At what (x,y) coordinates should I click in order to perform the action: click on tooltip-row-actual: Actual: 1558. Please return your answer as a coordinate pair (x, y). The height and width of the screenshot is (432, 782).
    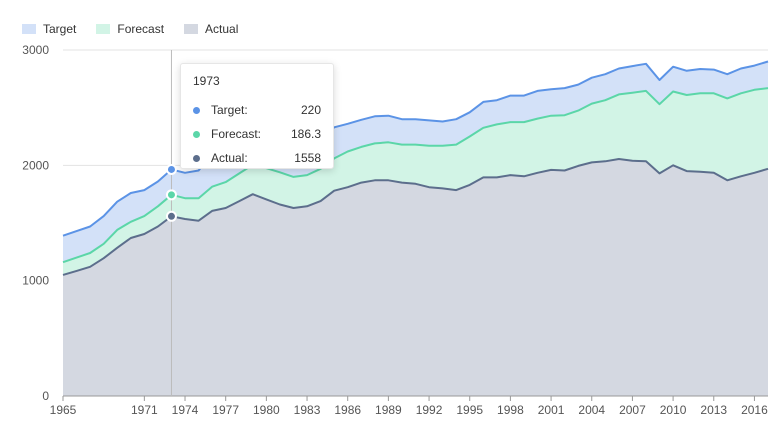
    Looking at the image, I should click on (257, 158).